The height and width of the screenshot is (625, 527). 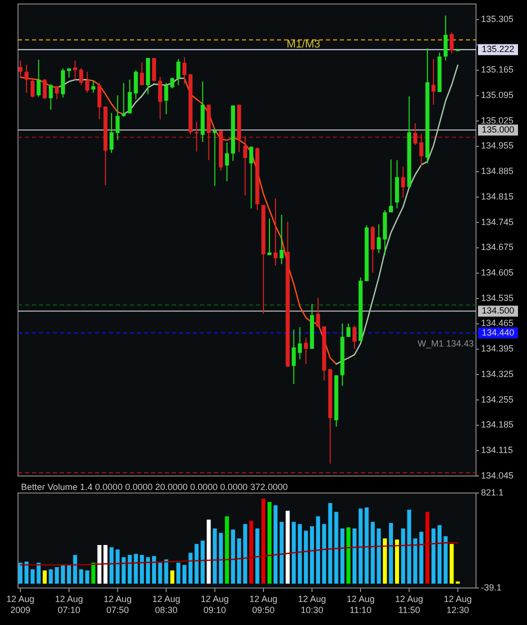 What do you see at coordinates (497, 247) in the screenshot?
I see `y-tick-label: 134.675` at bounding box center [497, 247].